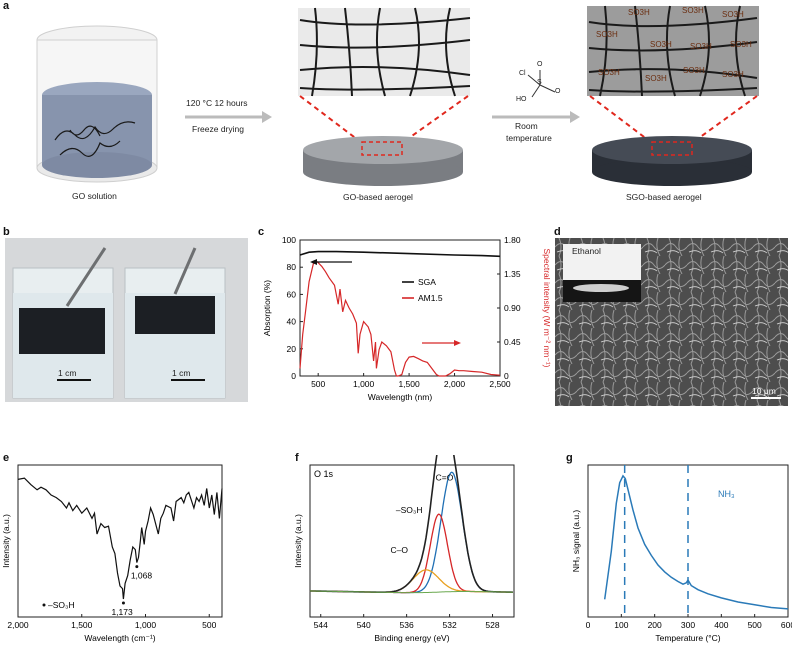  I want to click on x-axis-label: Wavelength (nm), so click(400, 397).